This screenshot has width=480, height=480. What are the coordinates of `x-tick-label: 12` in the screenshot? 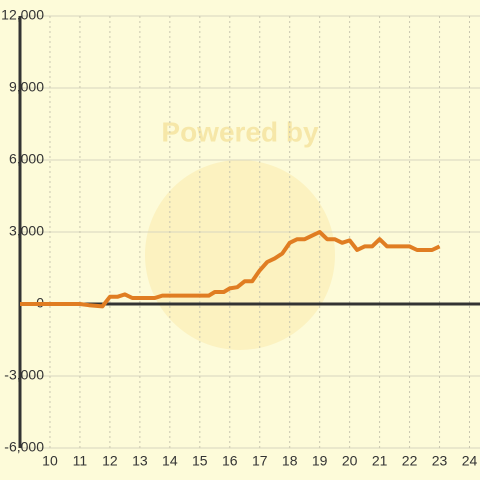 It's located at (110, 461).